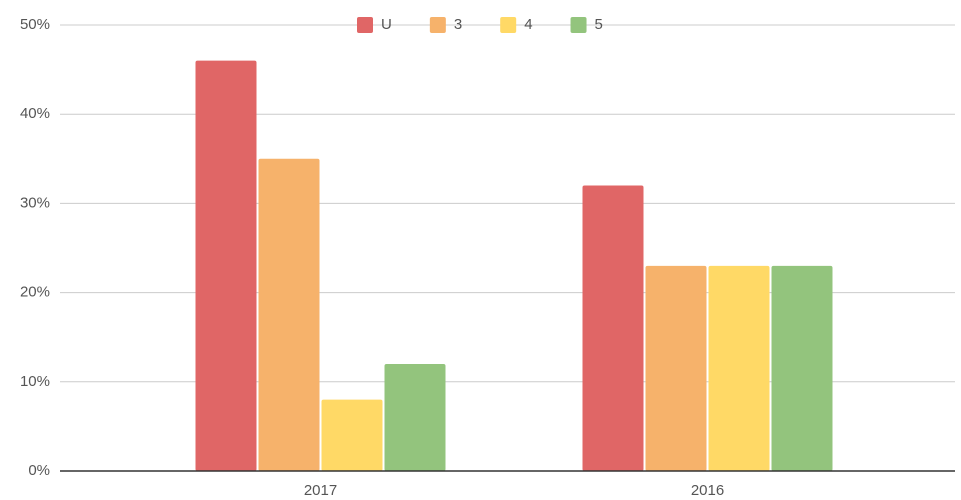  I want to click on y-tick-label: 10%, so click(35, 381).